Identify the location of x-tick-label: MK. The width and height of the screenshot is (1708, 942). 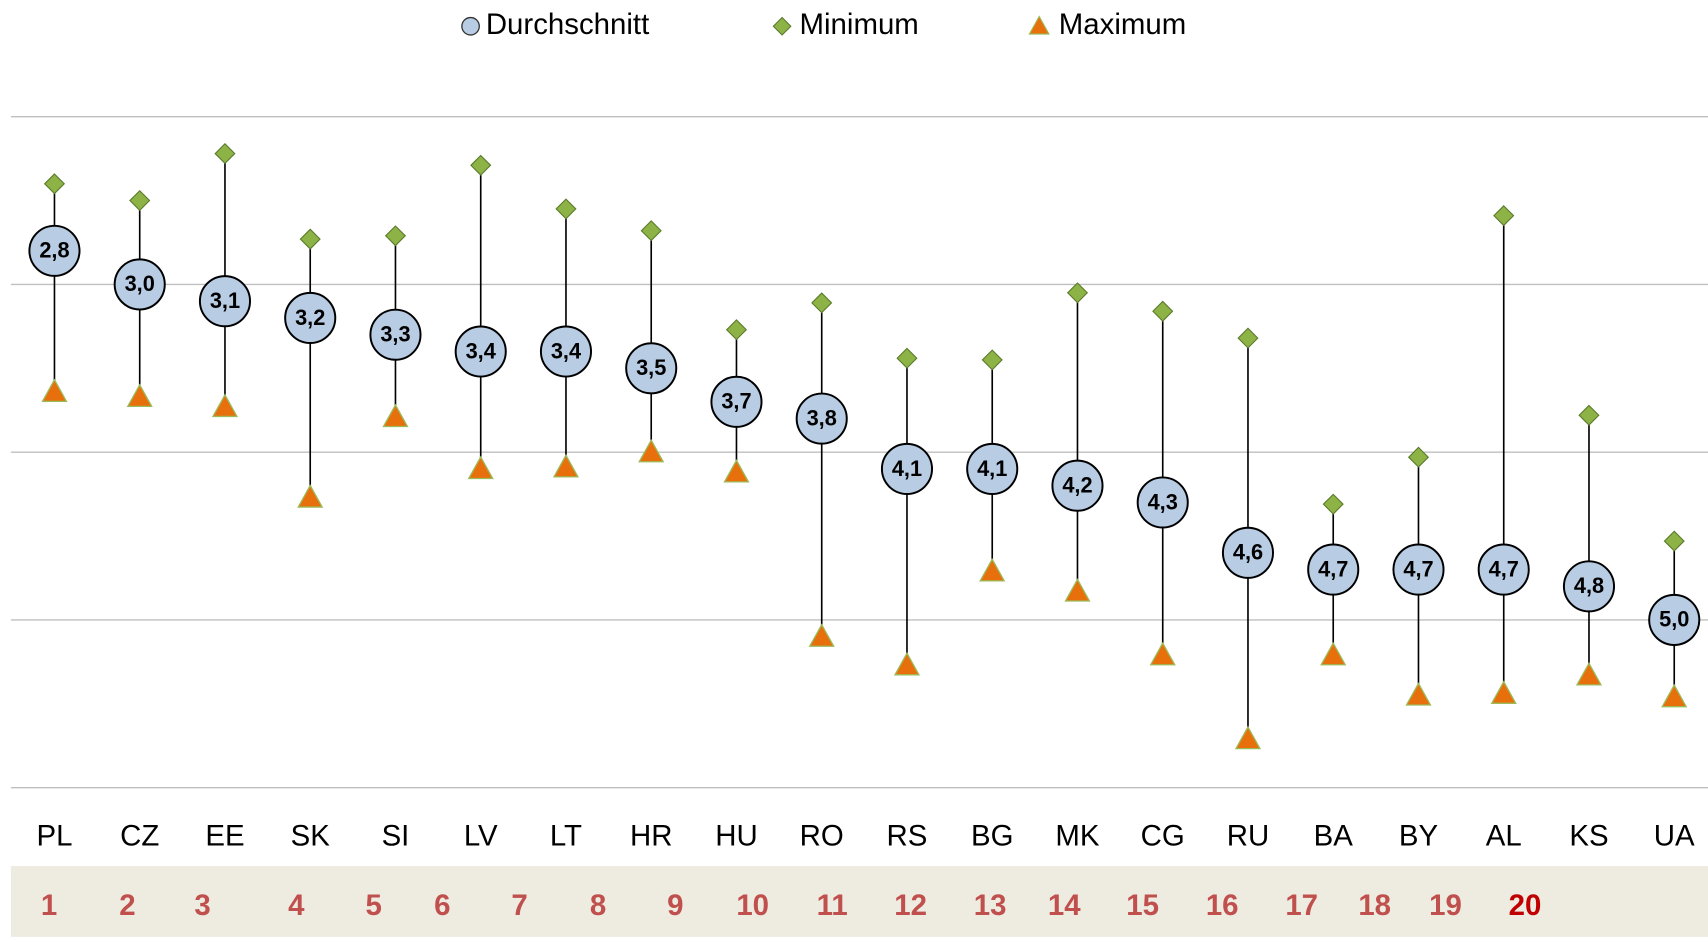
(1077, 836).